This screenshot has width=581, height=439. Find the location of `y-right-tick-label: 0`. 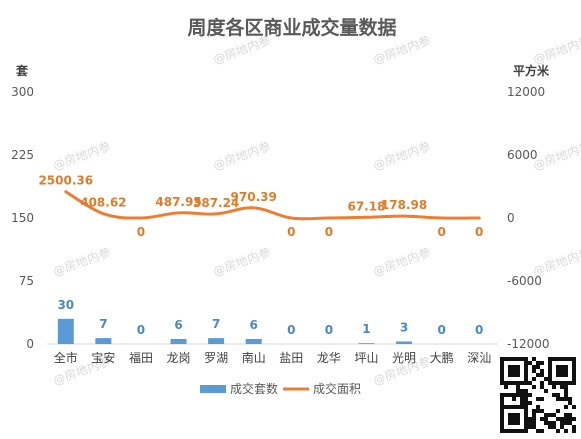

y-right-tick-label: 0 is located at coordinates (511, 218).